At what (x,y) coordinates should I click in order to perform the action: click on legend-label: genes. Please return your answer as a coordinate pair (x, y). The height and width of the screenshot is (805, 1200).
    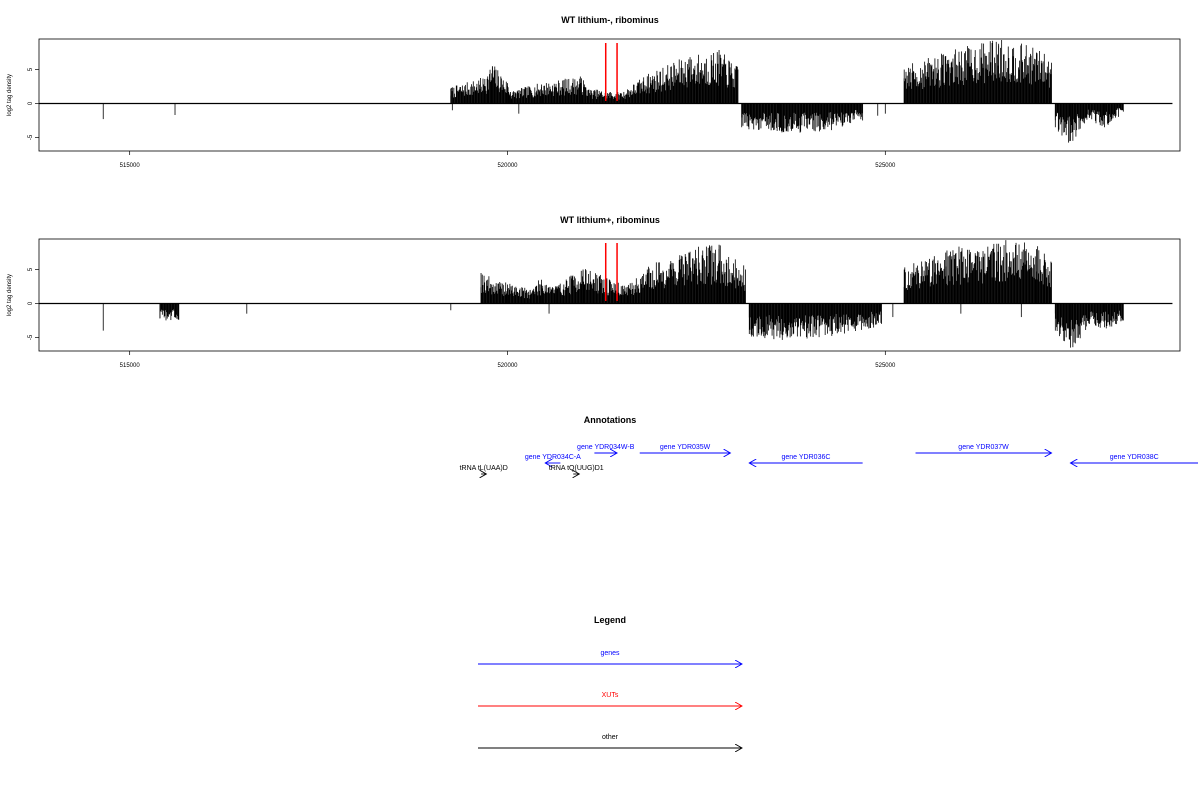
    Looking at the image, I should click on (610, 653).